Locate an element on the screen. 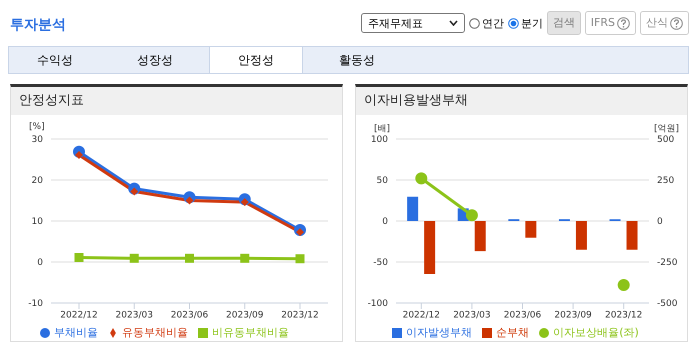  text: 주재무제표 is located at coordinates (395, 23).